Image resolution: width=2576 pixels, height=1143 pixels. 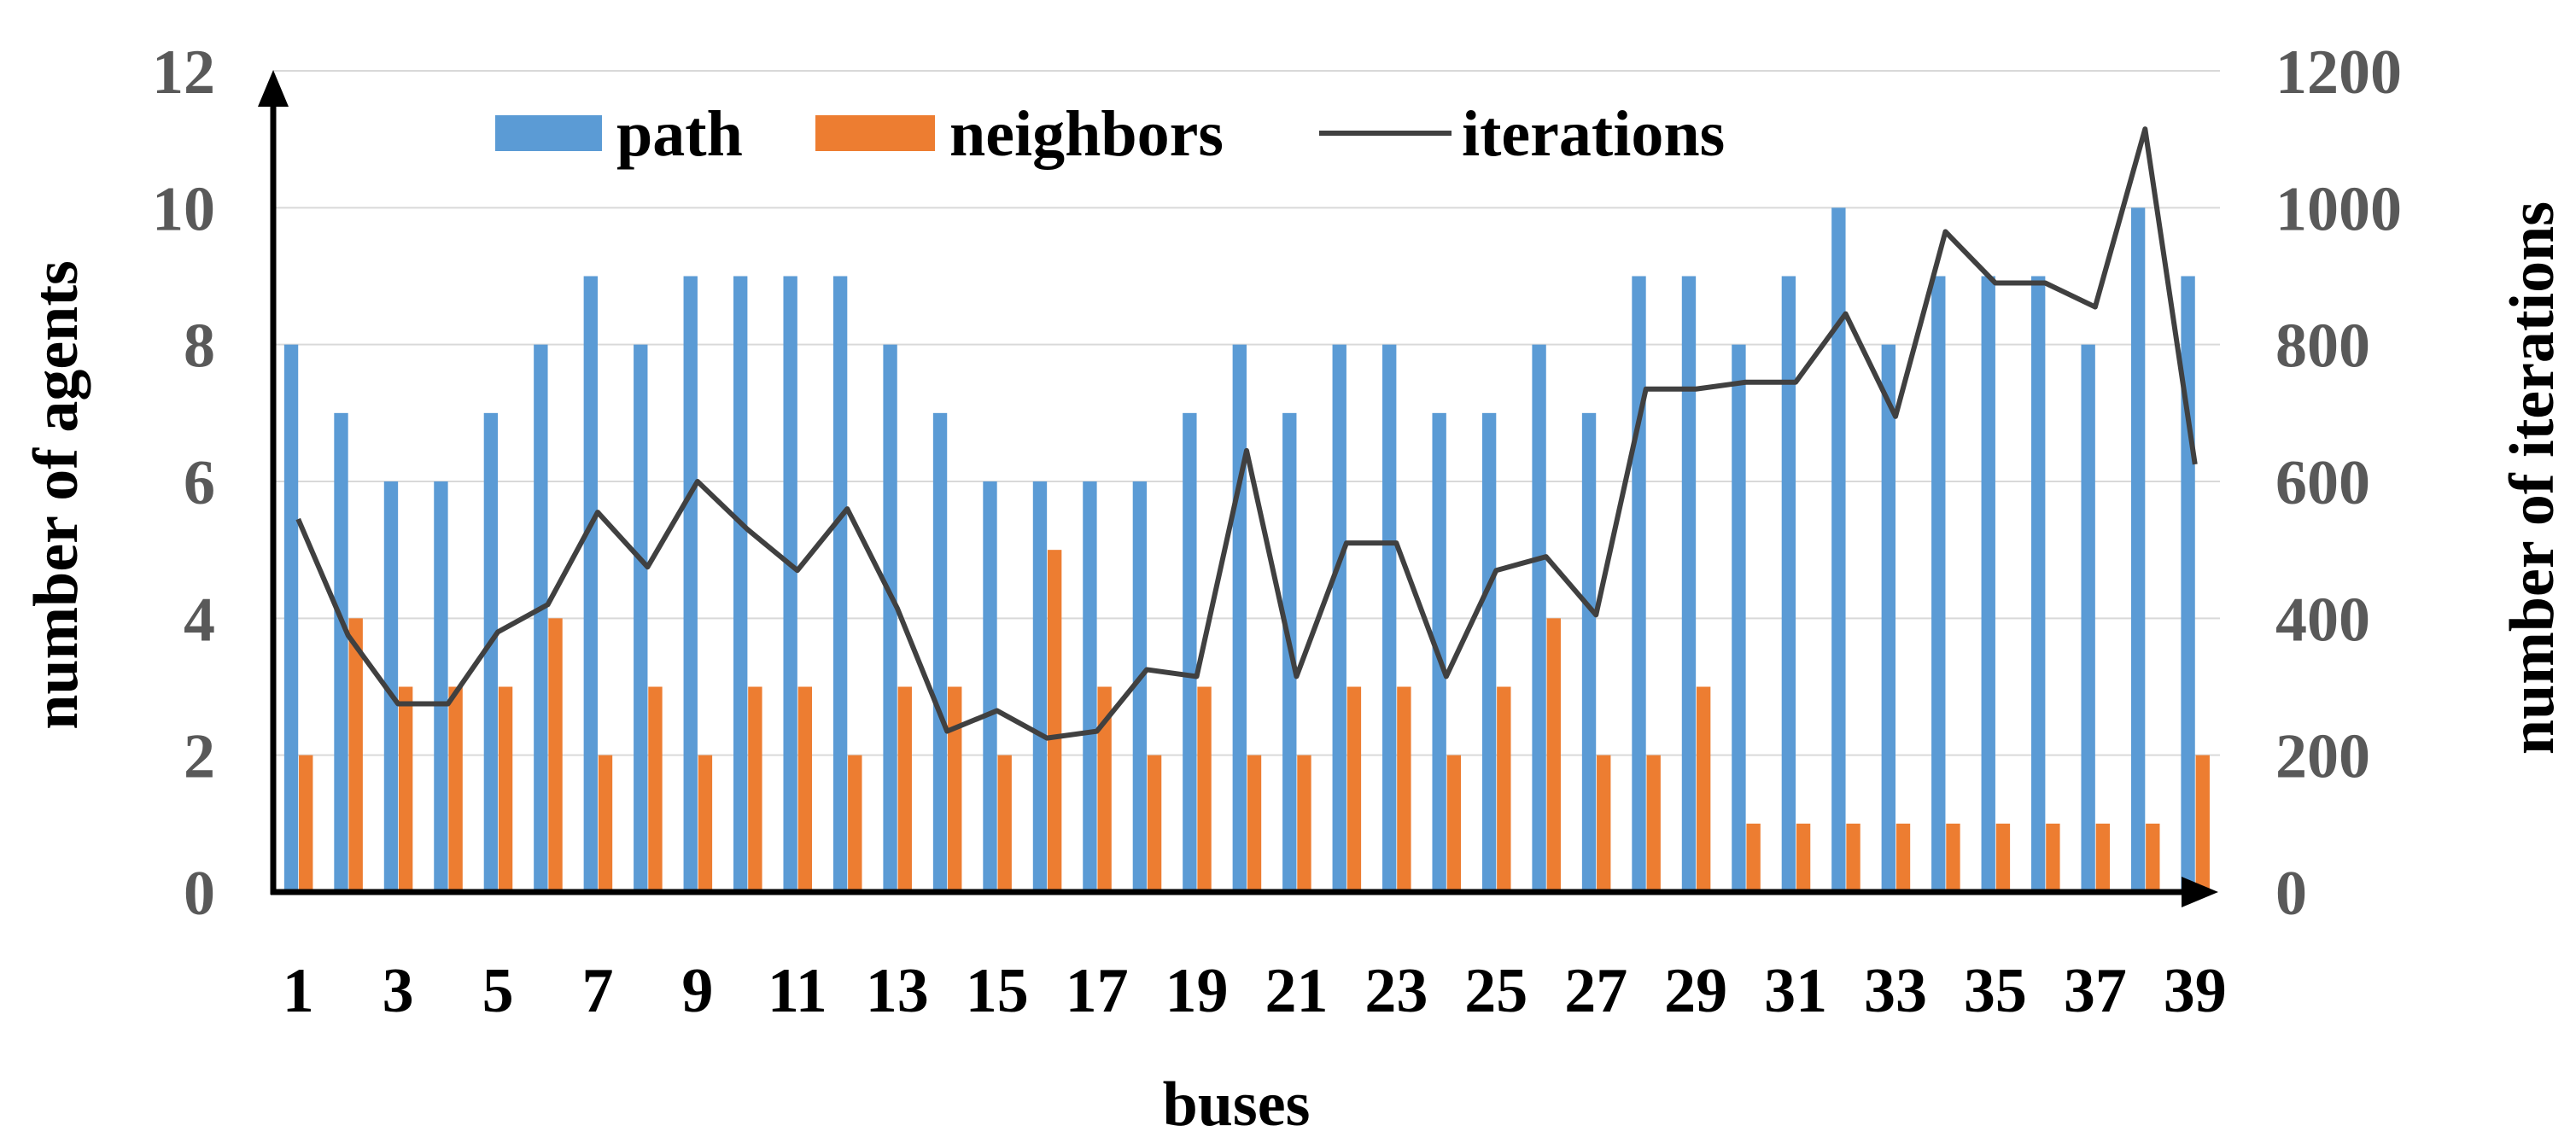 What do you see at coordinates (2322, 483) in the screenshot?
I see `y2-tick-label: 600` at bounding box center [2322, 483].